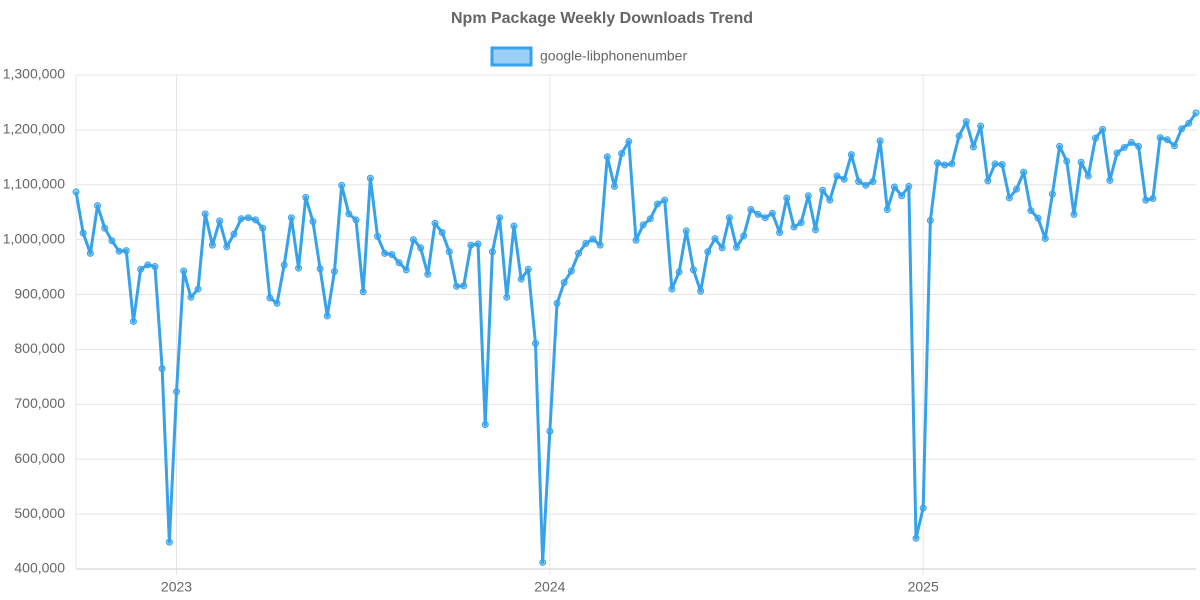 The height and width of the screenshot is (600, 1200). I want to click on x-tick-label: 2024, so click(549, 587).